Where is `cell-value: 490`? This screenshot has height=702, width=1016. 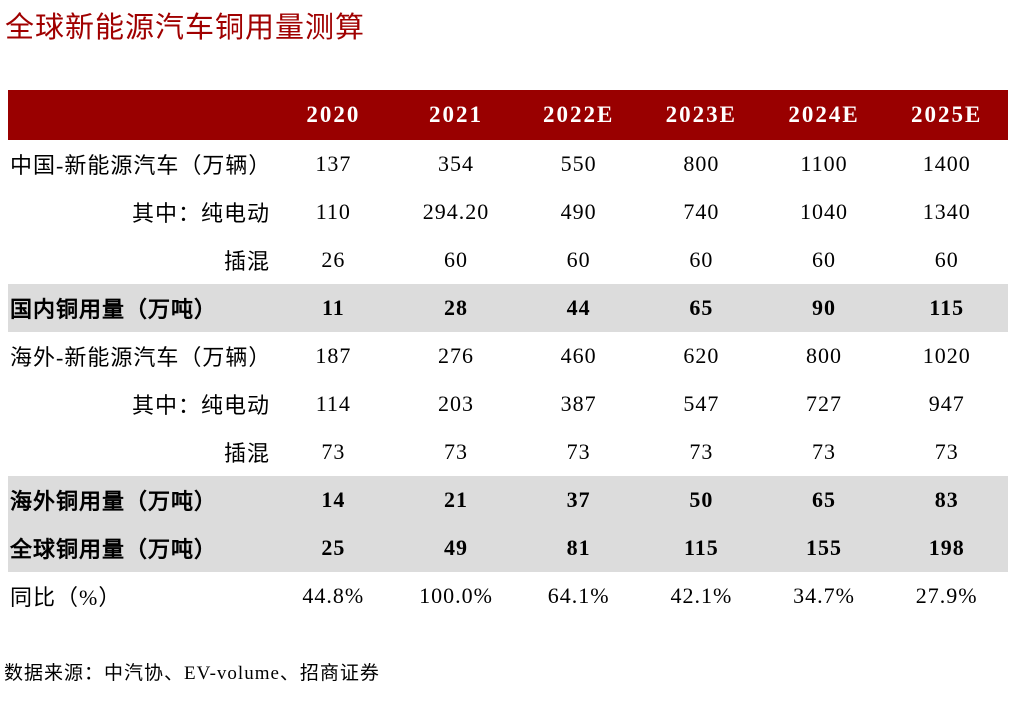
cell-value: 490 is located at coordinates (578, 211).